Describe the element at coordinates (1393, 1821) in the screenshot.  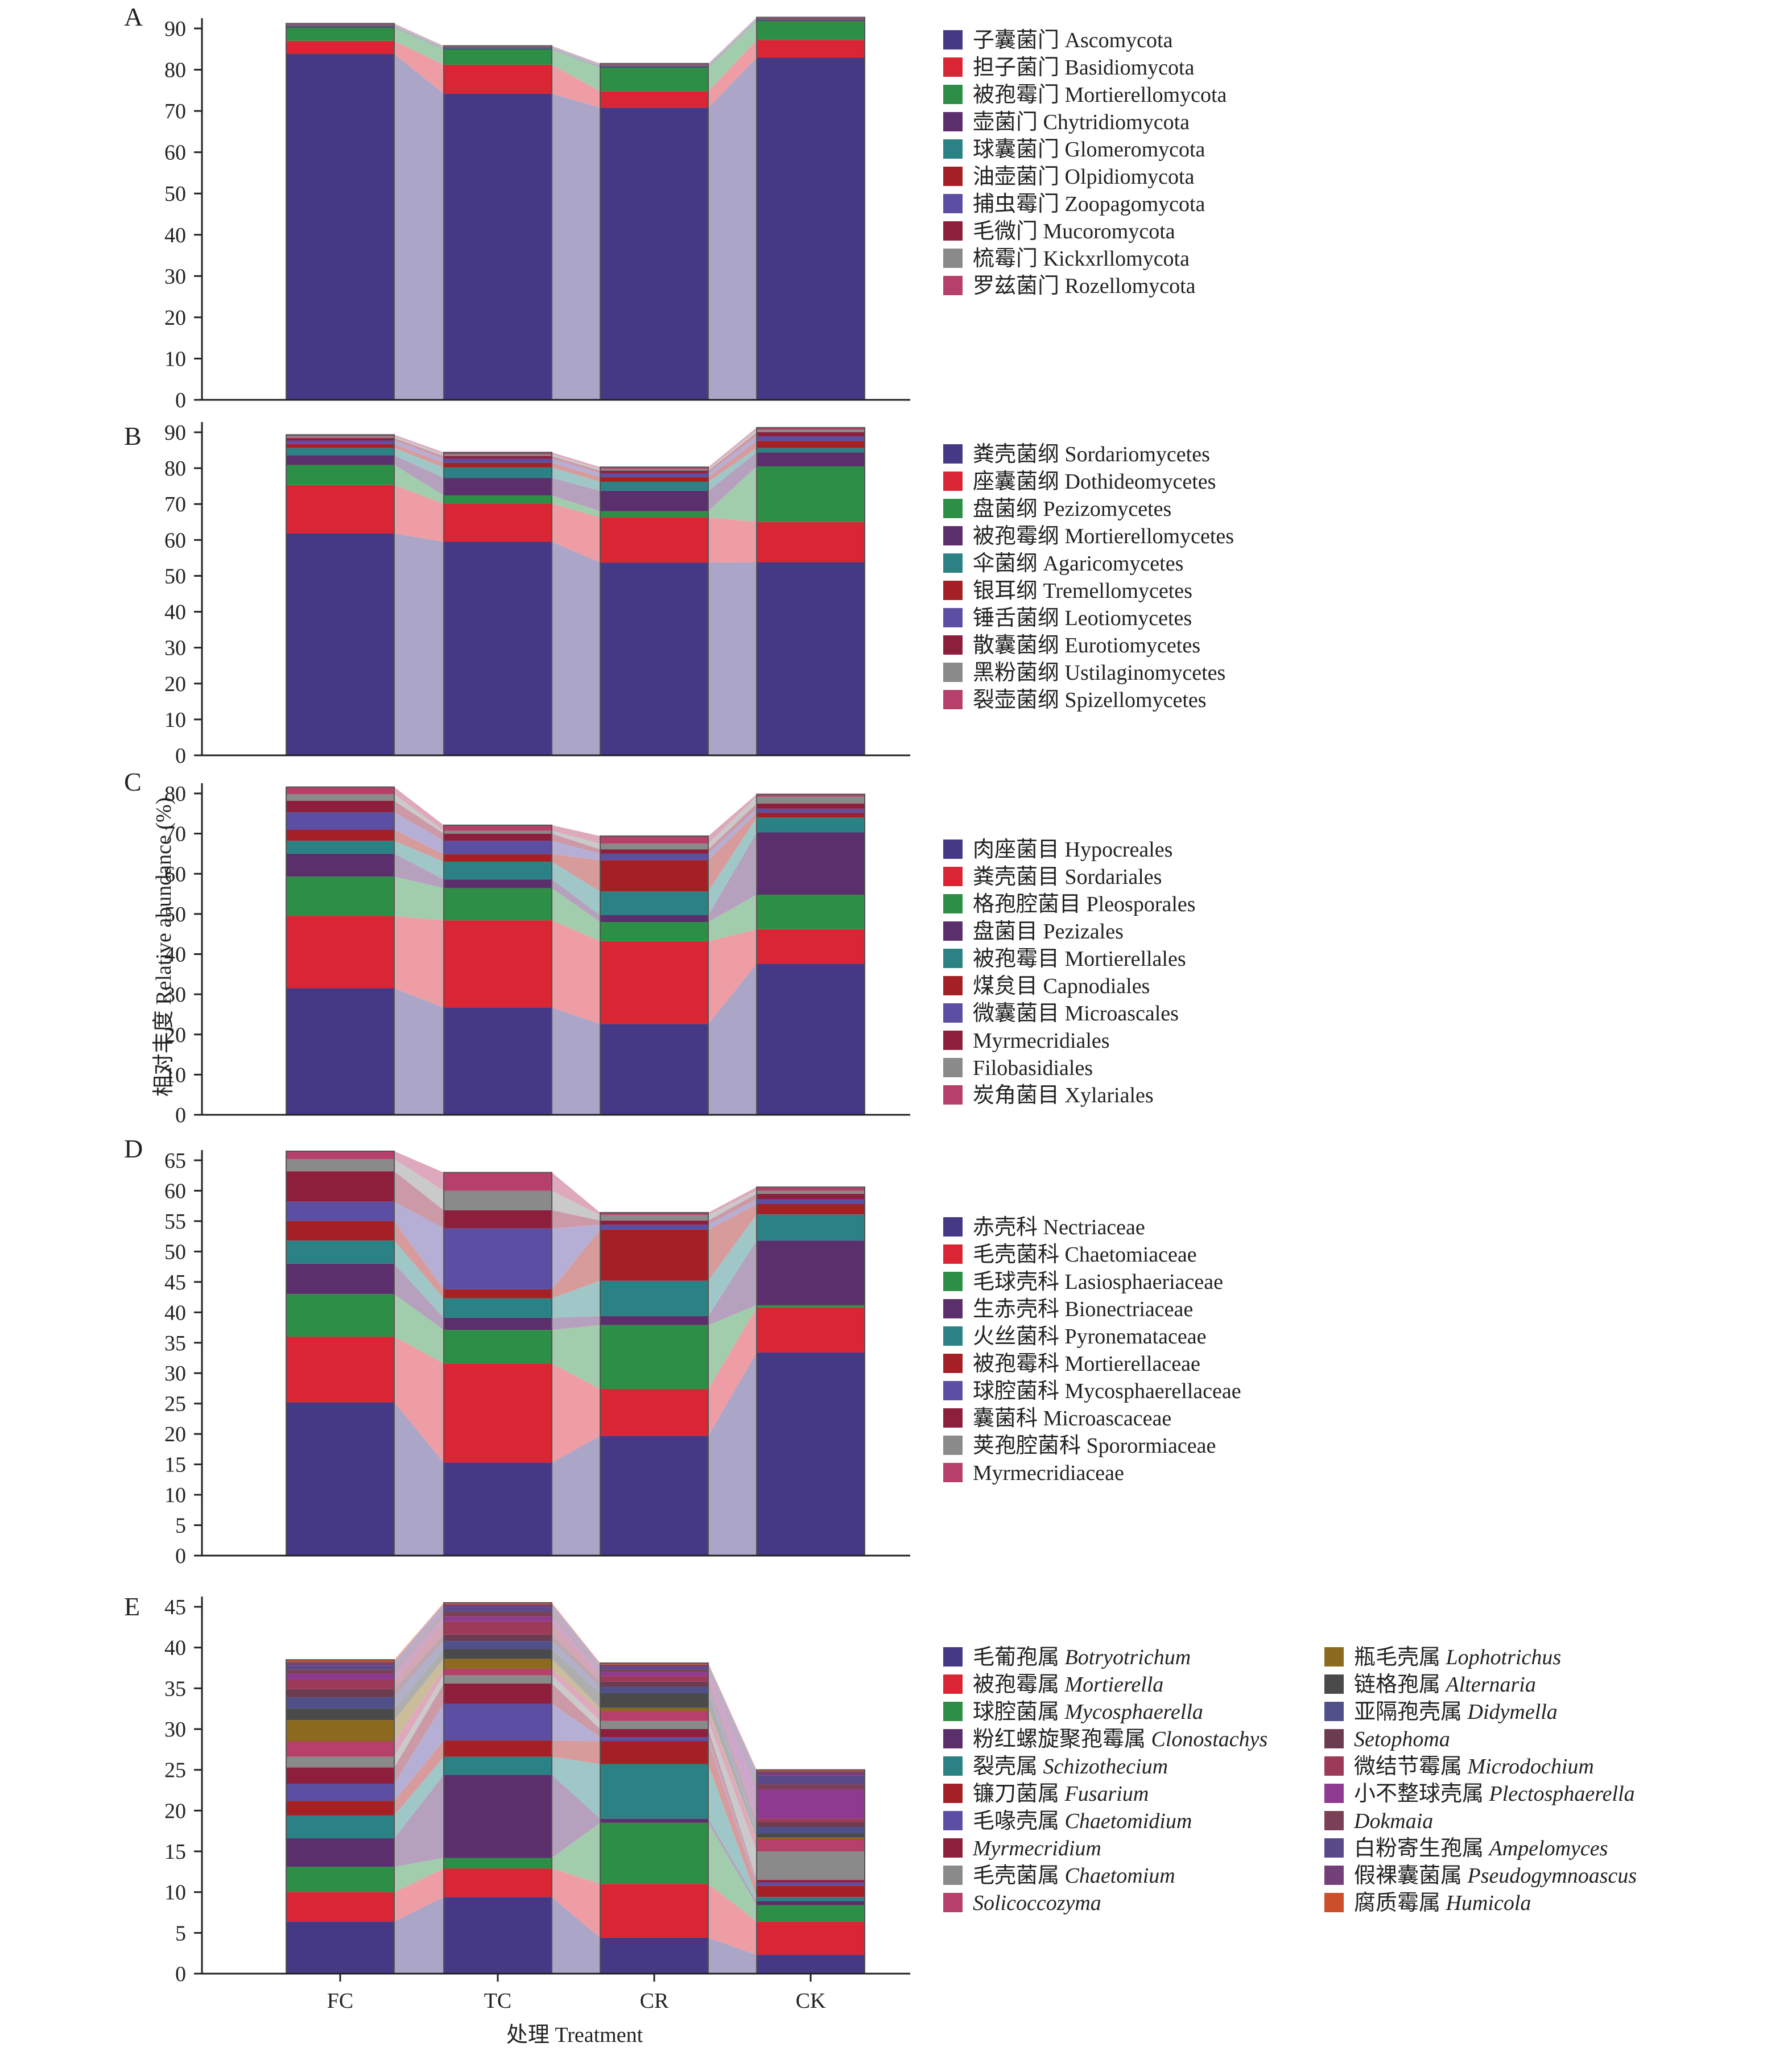
I see `legend-label: Dokmaia` at that location.